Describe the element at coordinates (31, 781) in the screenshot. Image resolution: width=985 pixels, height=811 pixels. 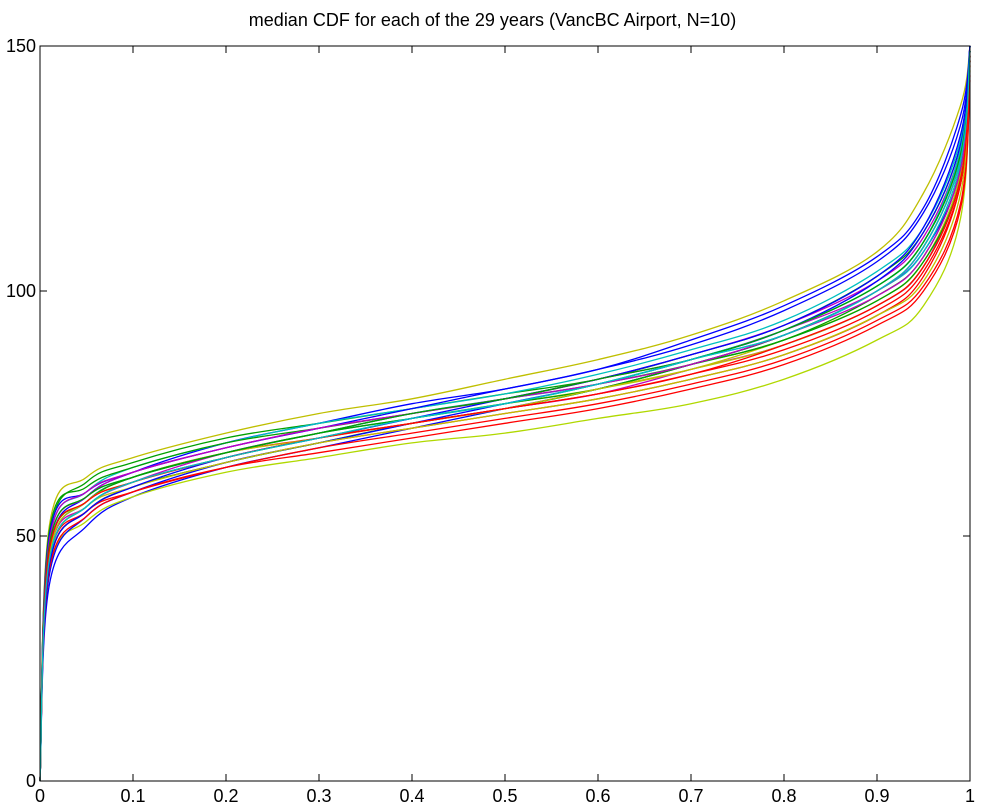
I see `y-tick-label: 0` at that location.